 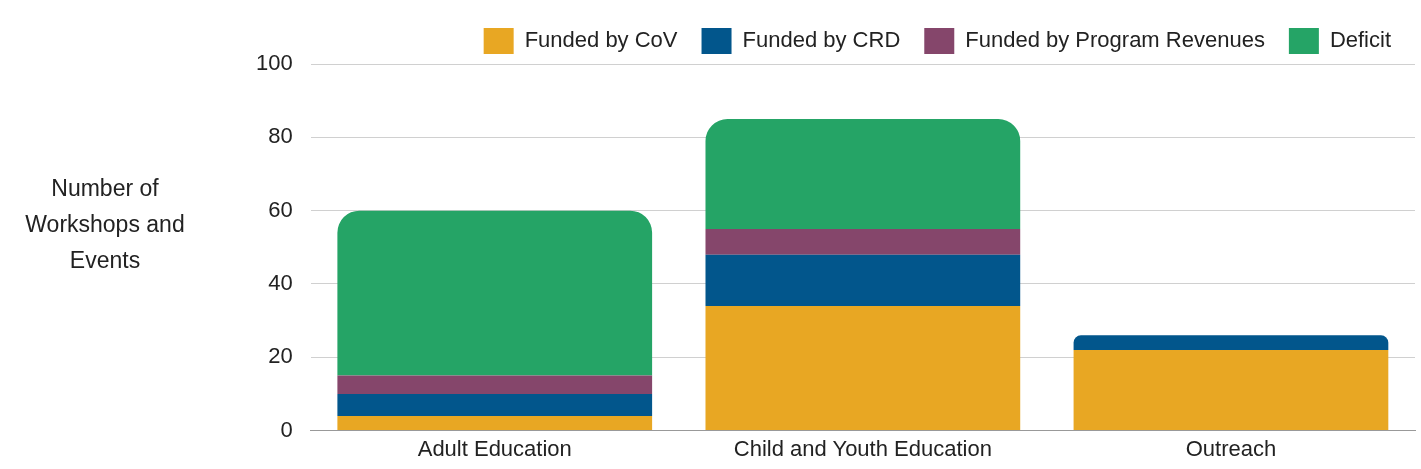 What do you see at coordinates (280, 283) in the screenshot?
I see `y-tick-label: 40` at bounding box center [280, 283].